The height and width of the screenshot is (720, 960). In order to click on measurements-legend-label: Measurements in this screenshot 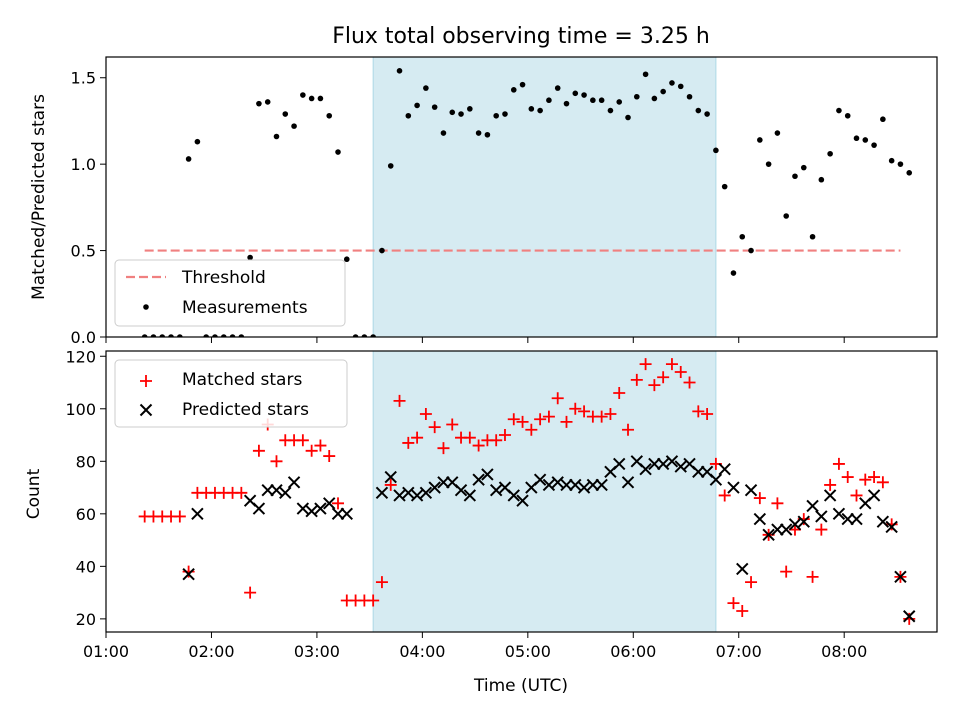, I will do `click(245, 308)`.